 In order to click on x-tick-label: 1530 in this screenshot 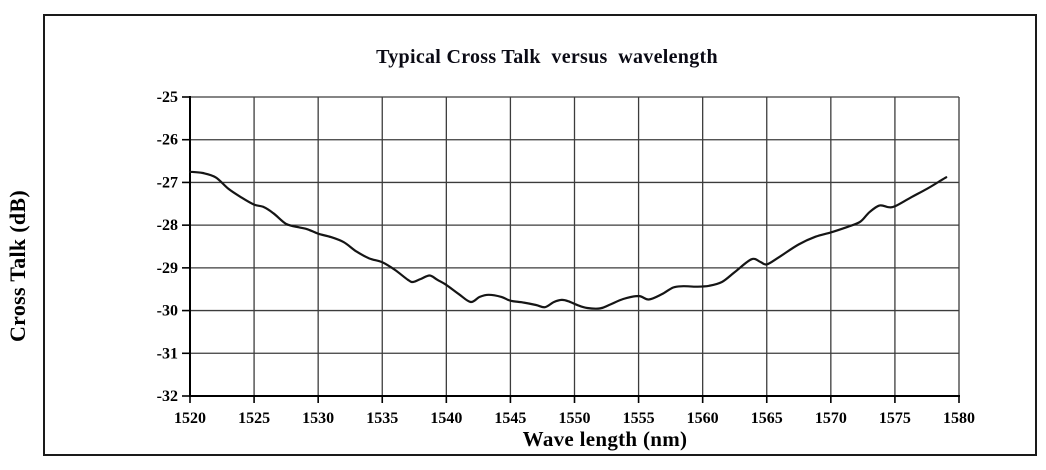, I will do `click(318, 418)`.